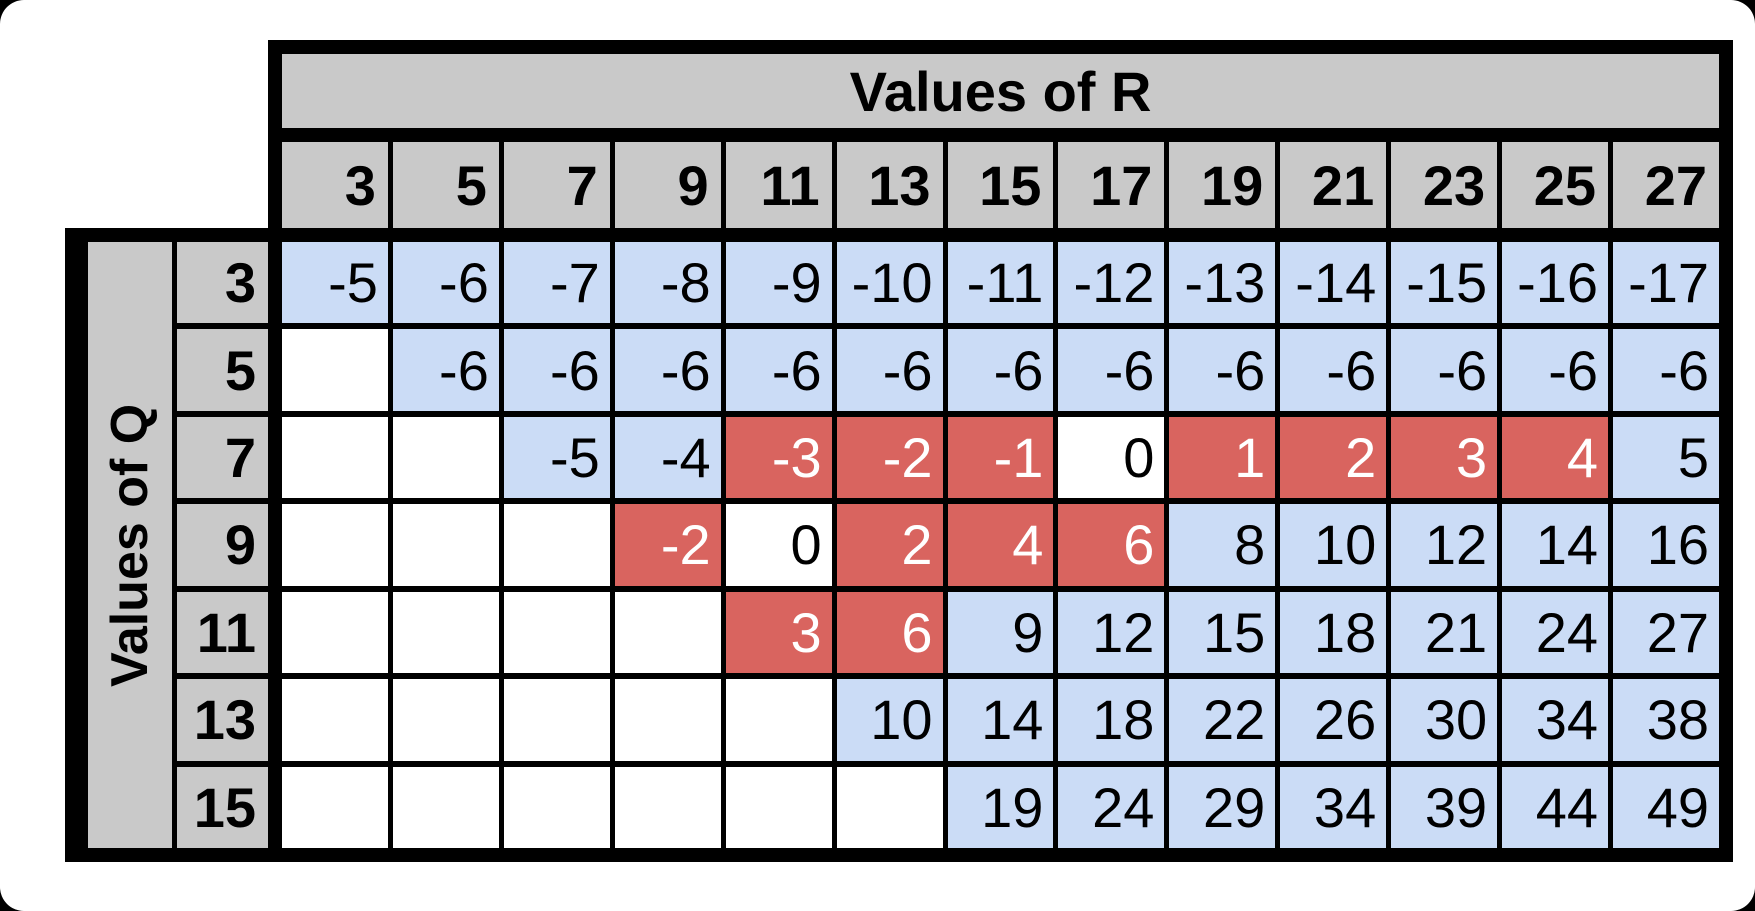 The image size is (1755, 911). What do you see at coordinates (1111, 283) in the screenshot?
I see `value-cell: -12` at bounding box center [1111, 283].